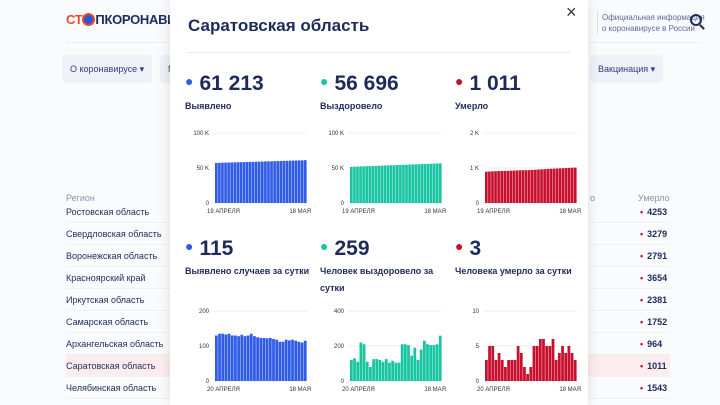  What do you see at coordinates (696, 20) in the screenshot?
I see `search-icon` at bounding box center [696, 20].